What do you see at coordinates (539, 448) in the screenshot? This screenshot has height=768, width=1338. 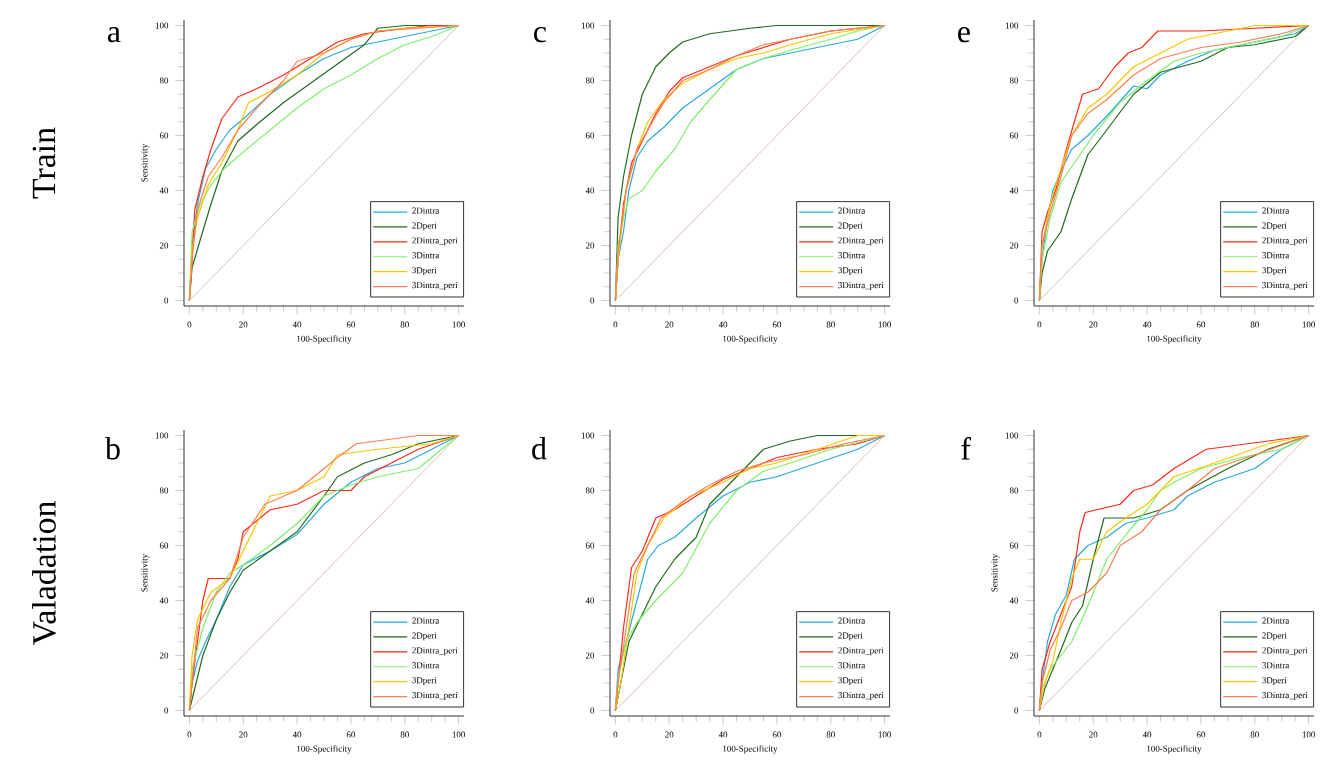 I see `chart-title: d` at bounding box center [539, 448].